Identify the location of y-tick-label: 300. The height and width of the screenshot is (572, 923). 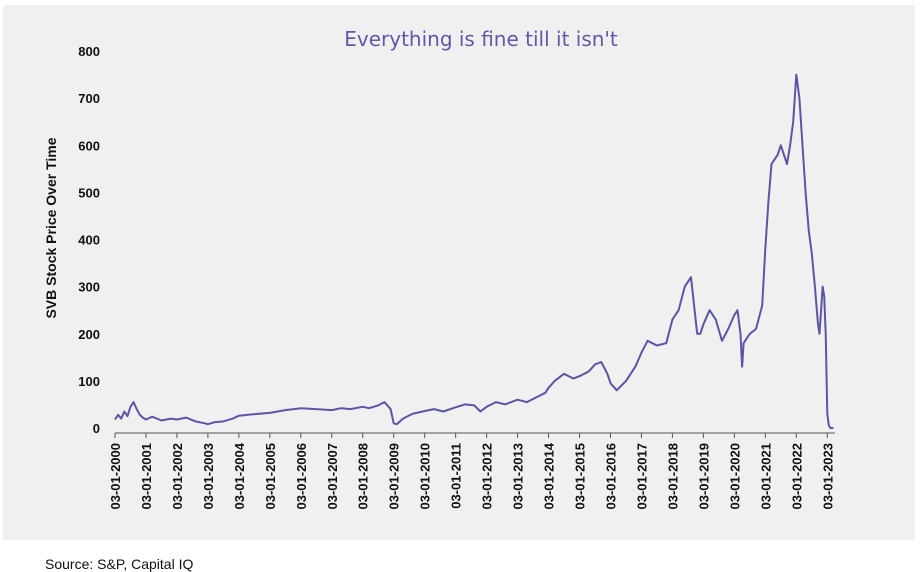
(89, 287).